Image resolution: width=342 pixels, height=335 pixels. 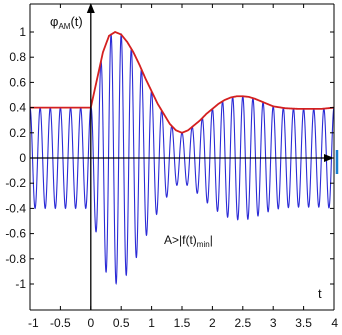 I want to click on y-tick-label: -0.2, so click(x=15, y=183).